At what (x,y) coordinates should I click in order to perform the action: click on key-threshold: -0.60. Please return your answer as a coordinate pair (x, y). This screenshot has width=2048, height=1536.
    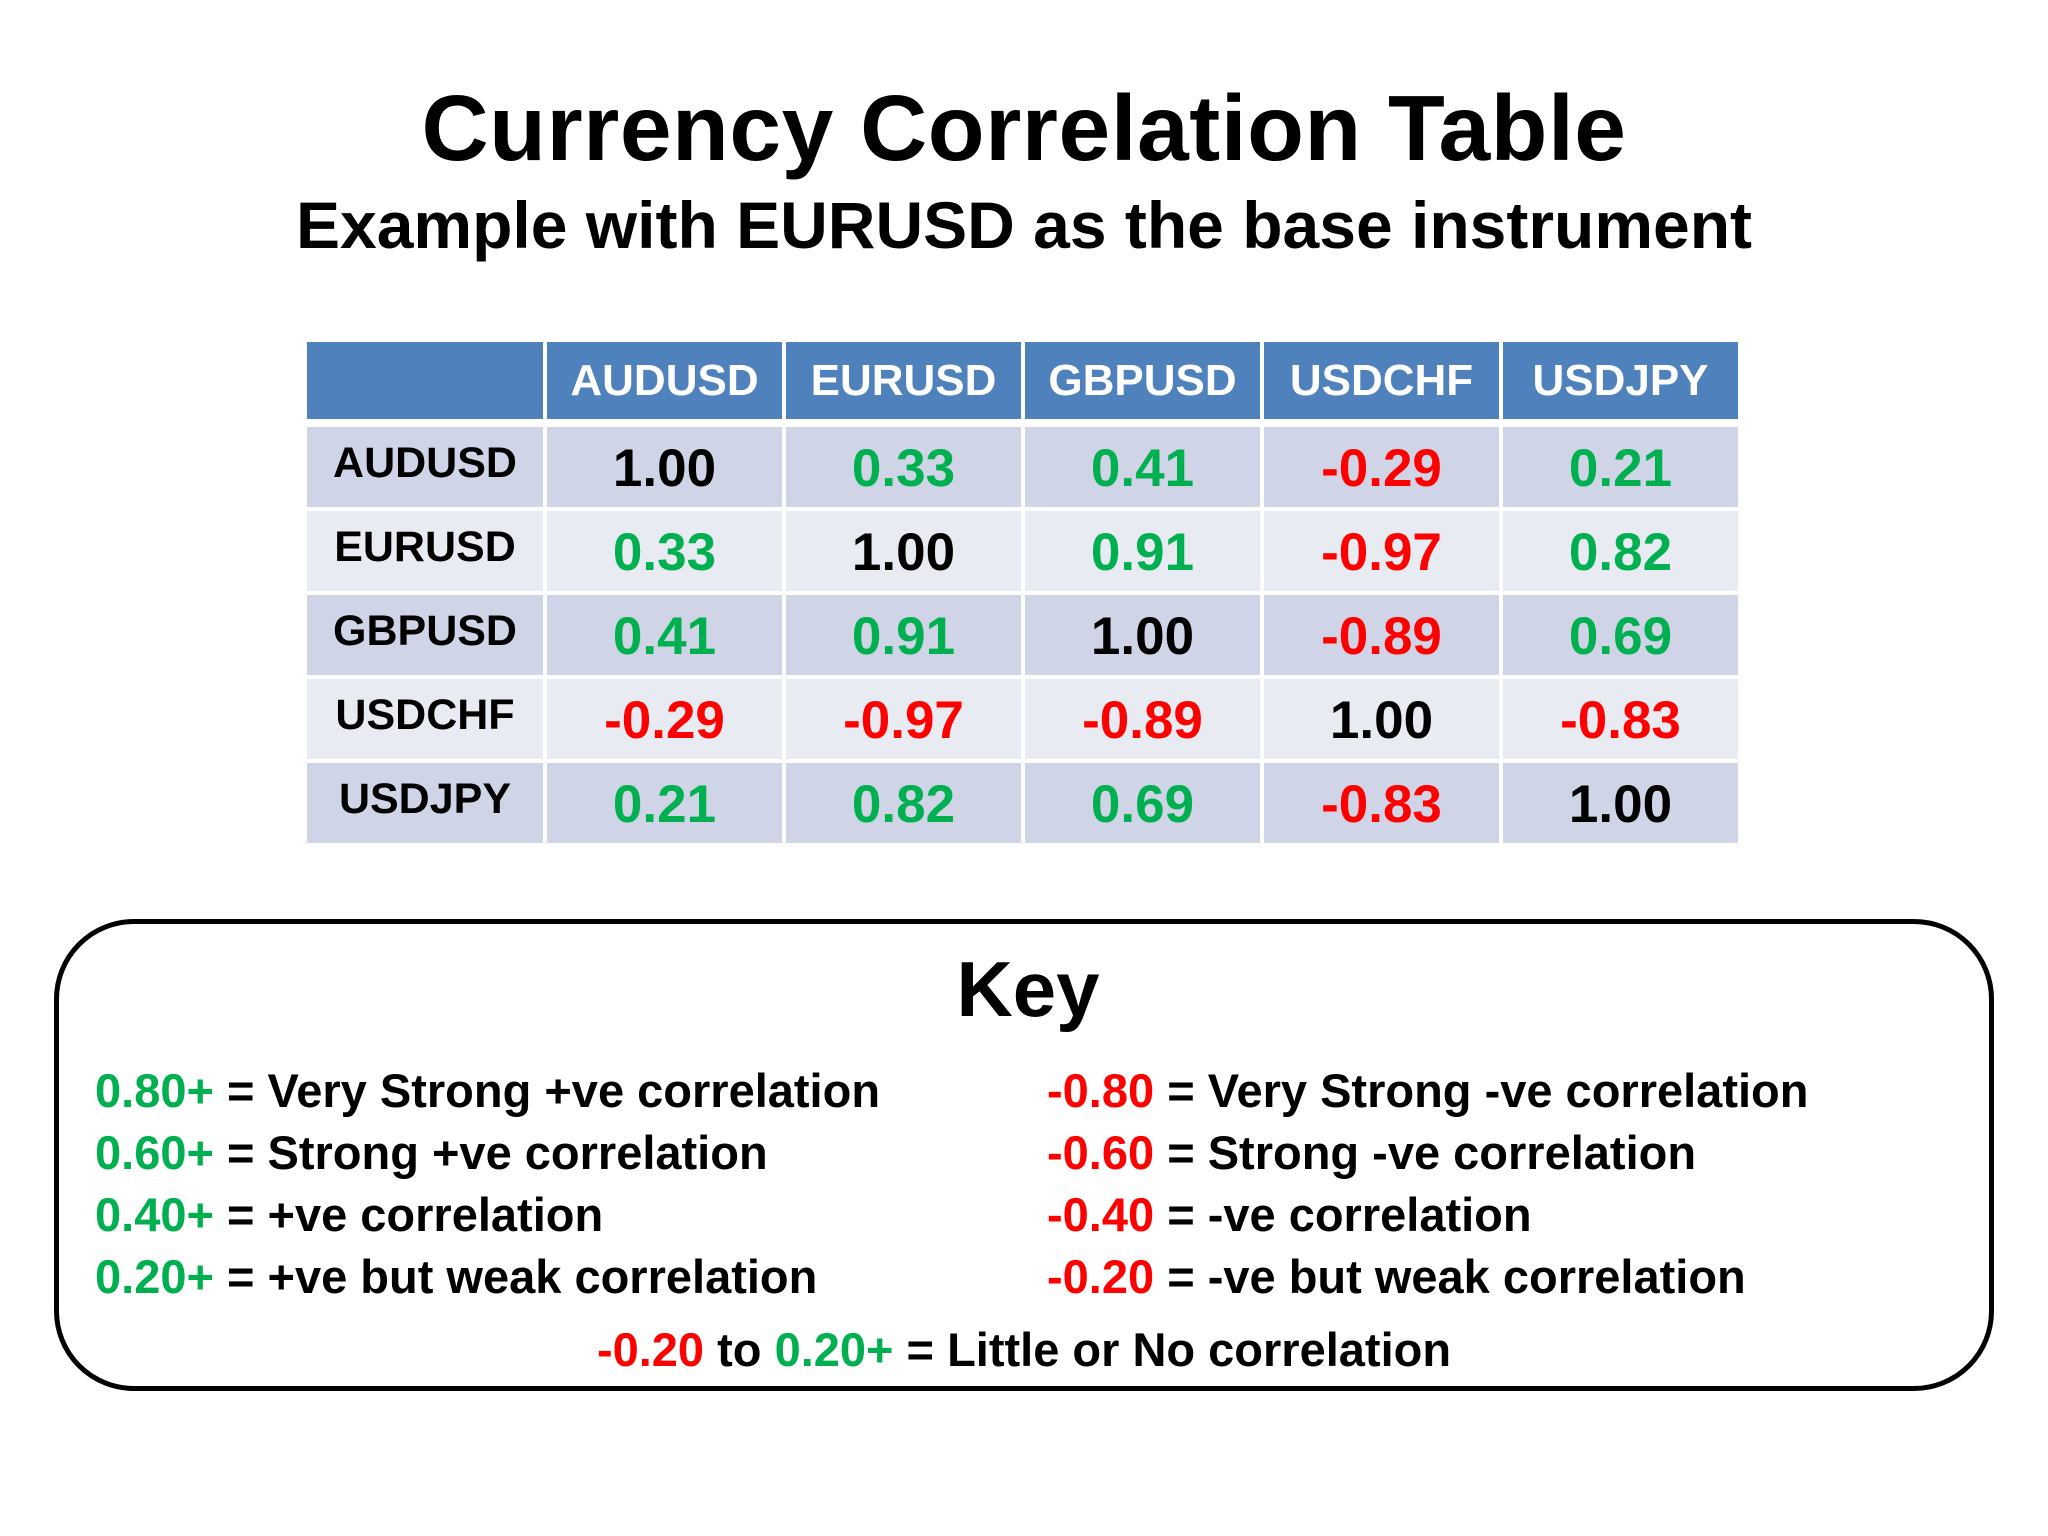
    Looking at the image, I should click on (1101, 1152).